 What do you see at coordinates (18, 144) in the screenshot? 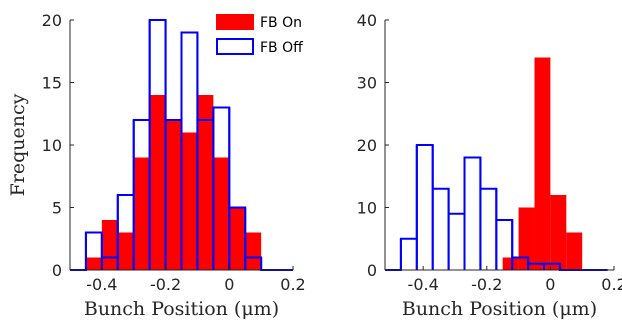
I see `y-axis-label-left: Frequency` at bounding box center [18, 144].